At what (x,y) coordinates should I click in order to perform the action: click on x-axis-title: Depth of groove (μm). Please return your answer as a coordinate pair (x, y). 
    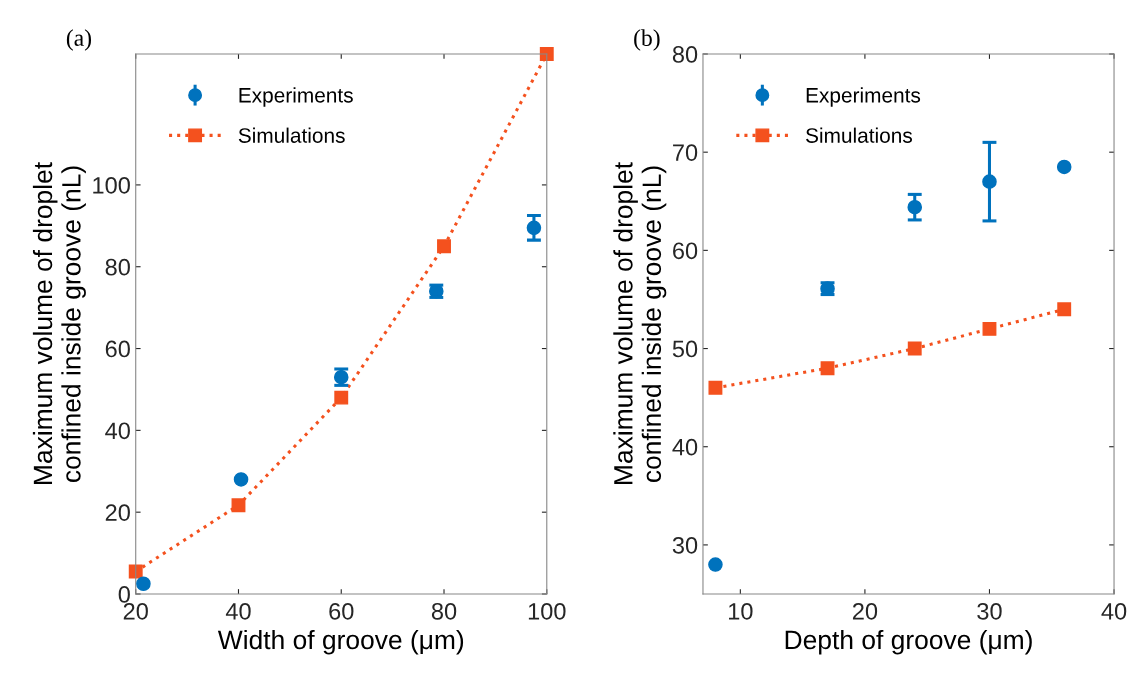
    Looking at the image, I should click on (908, 642).